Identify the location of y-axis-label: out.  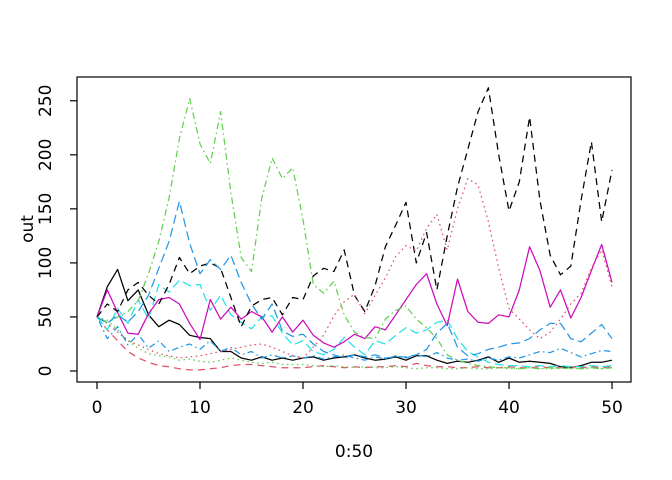
(28, 229).